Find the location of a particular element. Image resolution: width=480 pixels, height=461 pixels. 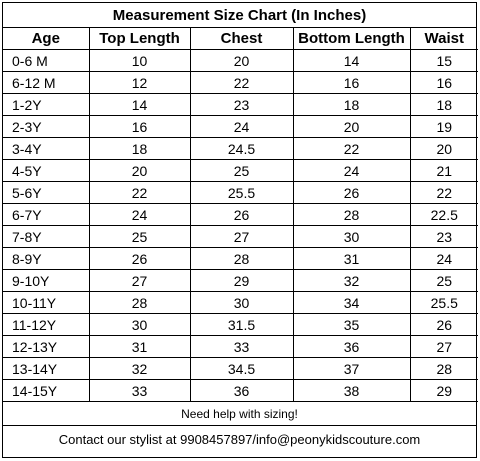

chest-cell: 28 is located at coordinates (241, 258).